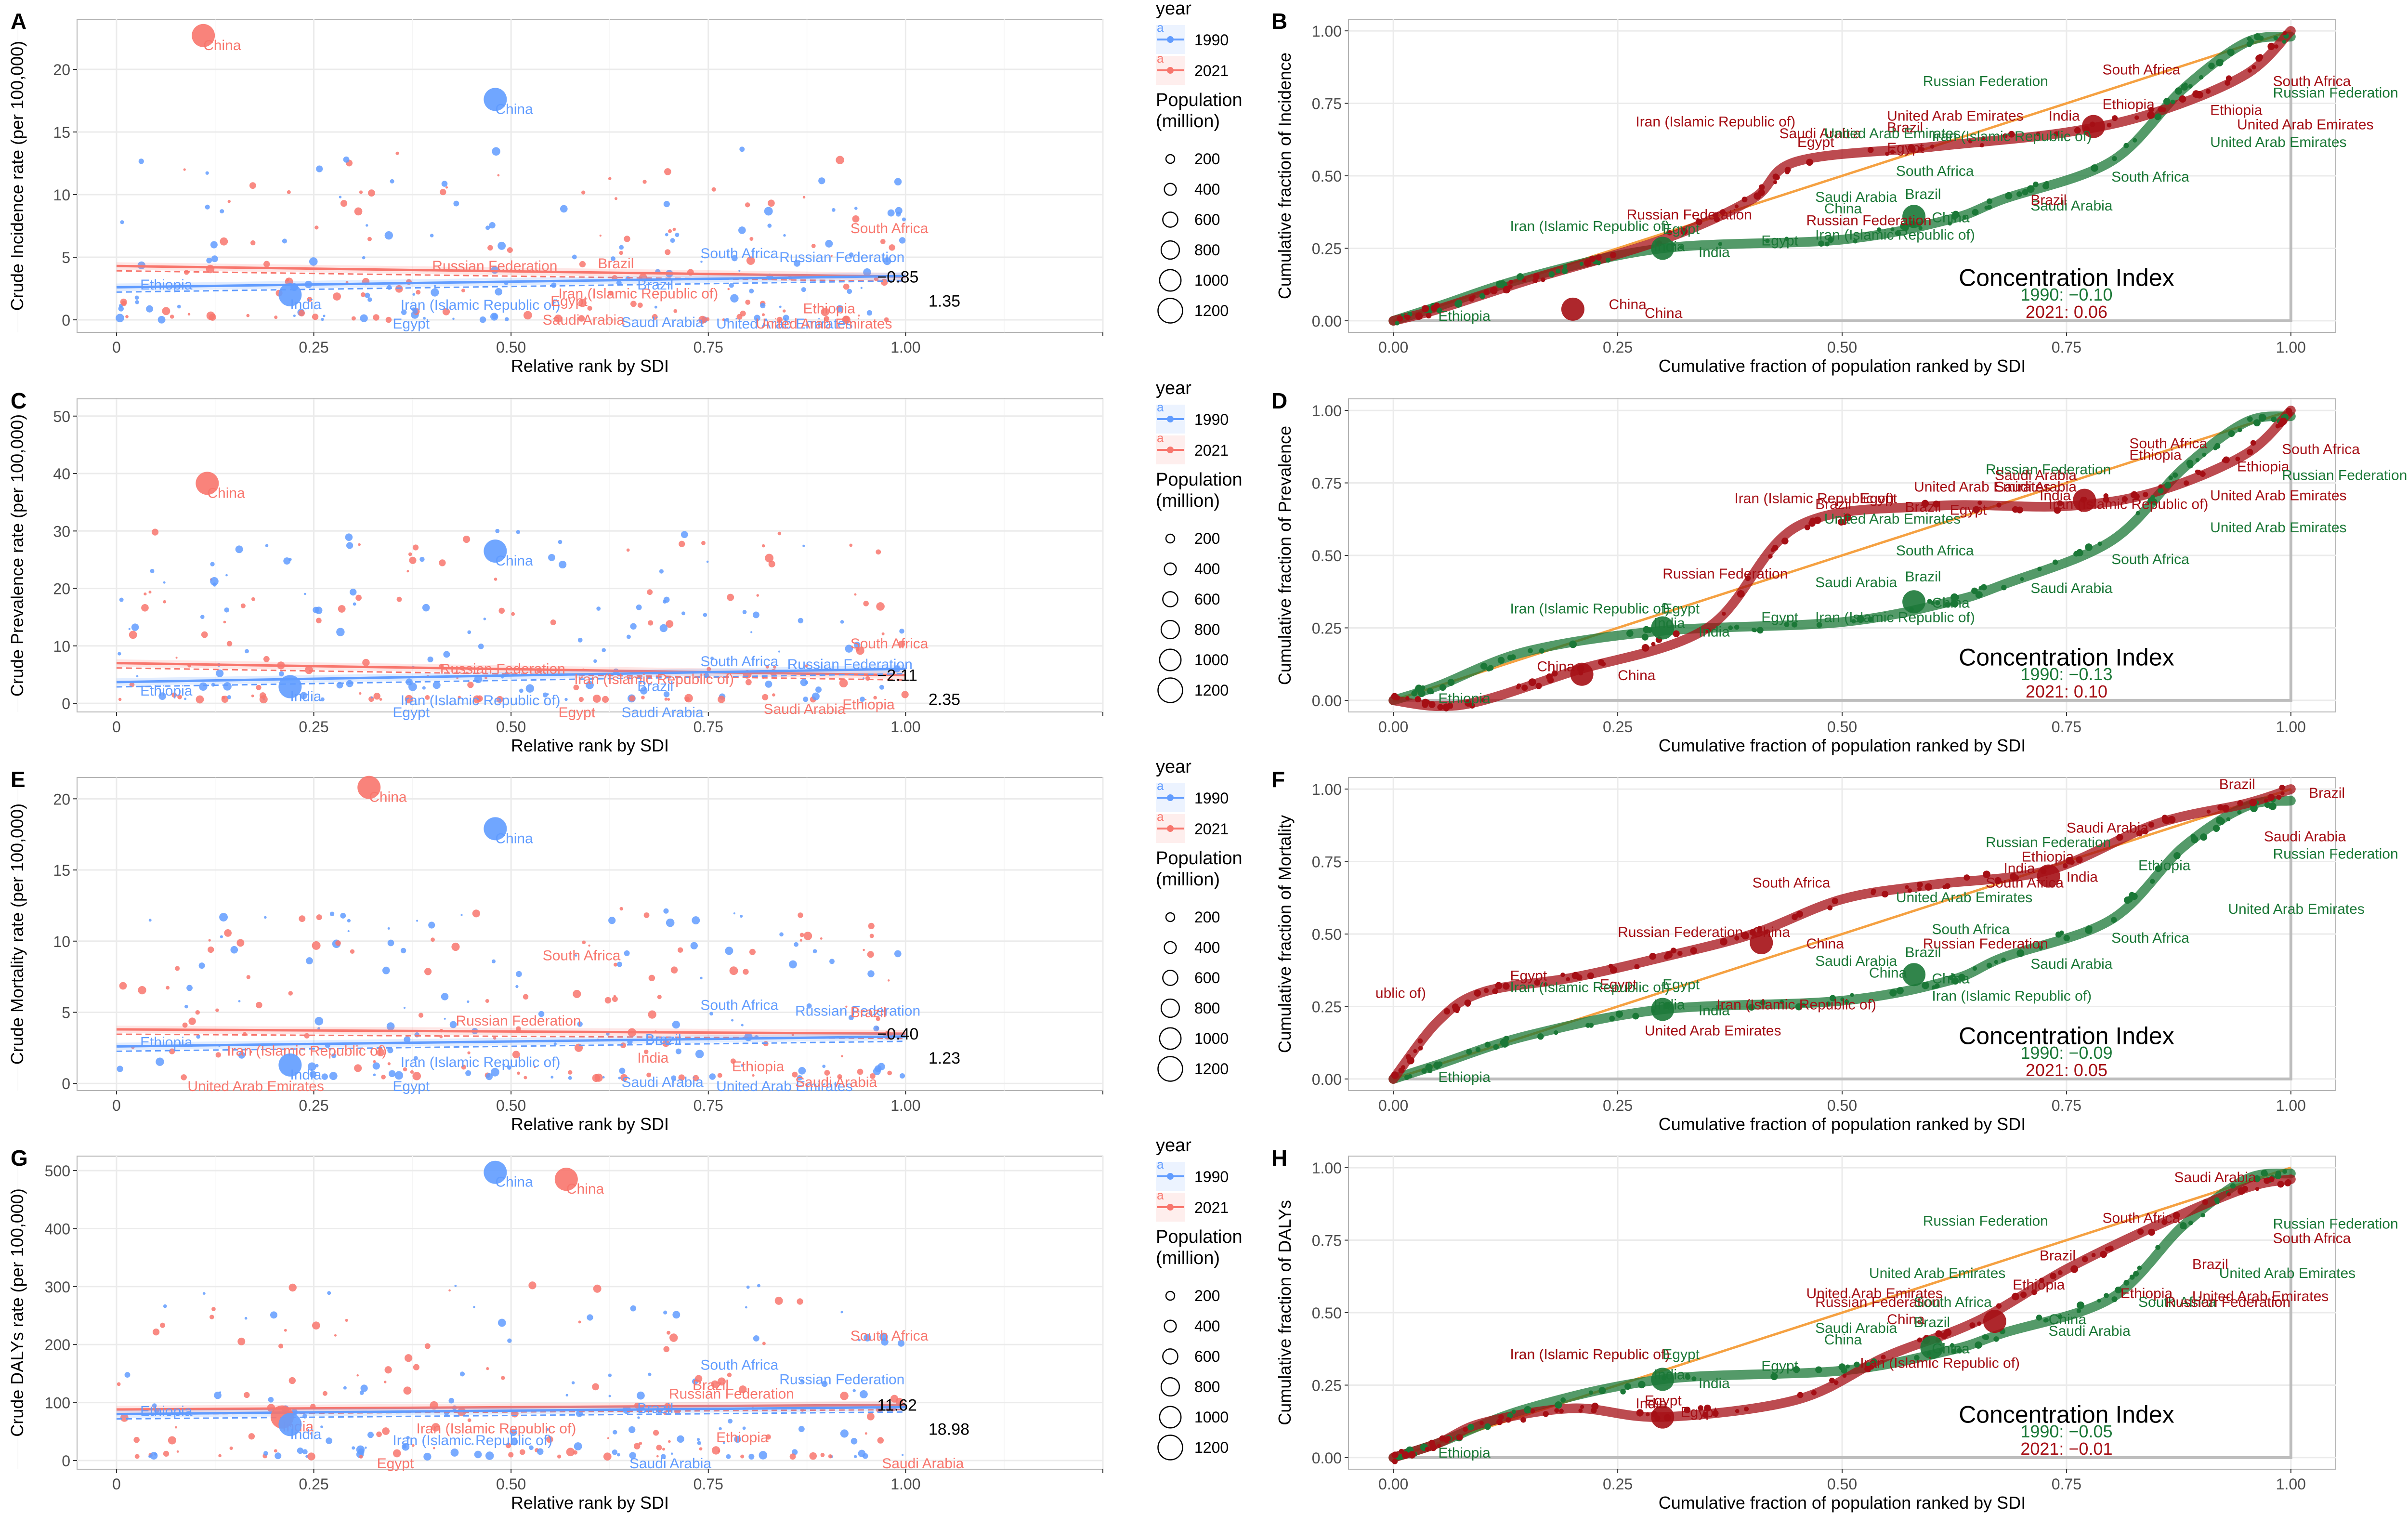 This screenshot has width=2408, height=1527. I want to click on slope-2021-label: 11.62, so click(897, 1405).